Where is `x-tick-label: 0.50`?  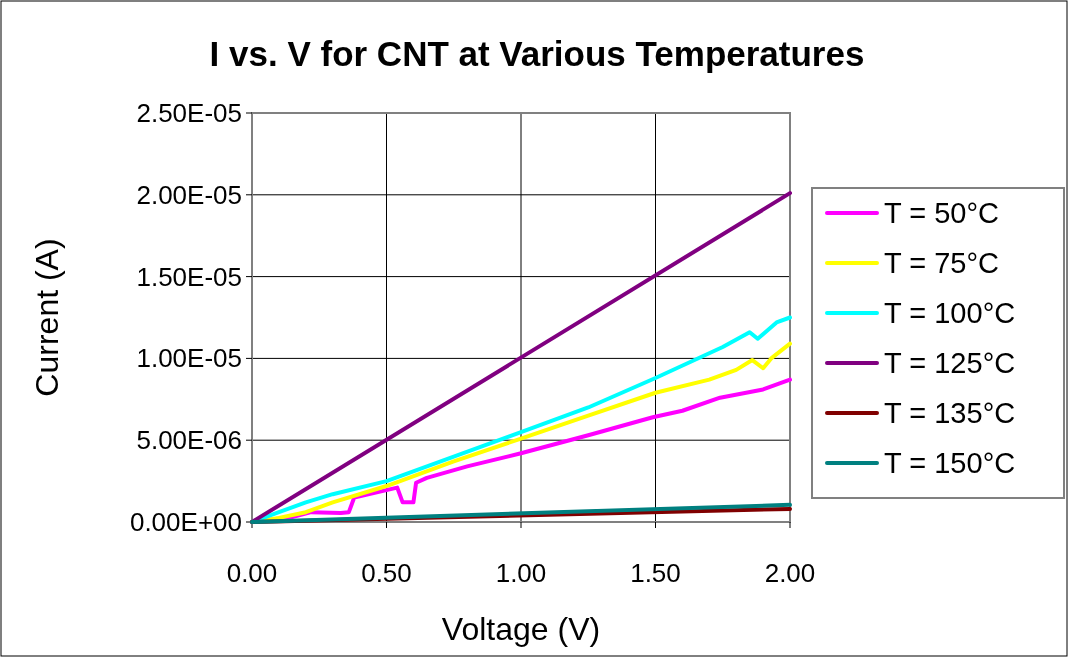
x-tick-label: 0.50 is located at coordinates (386, 573).